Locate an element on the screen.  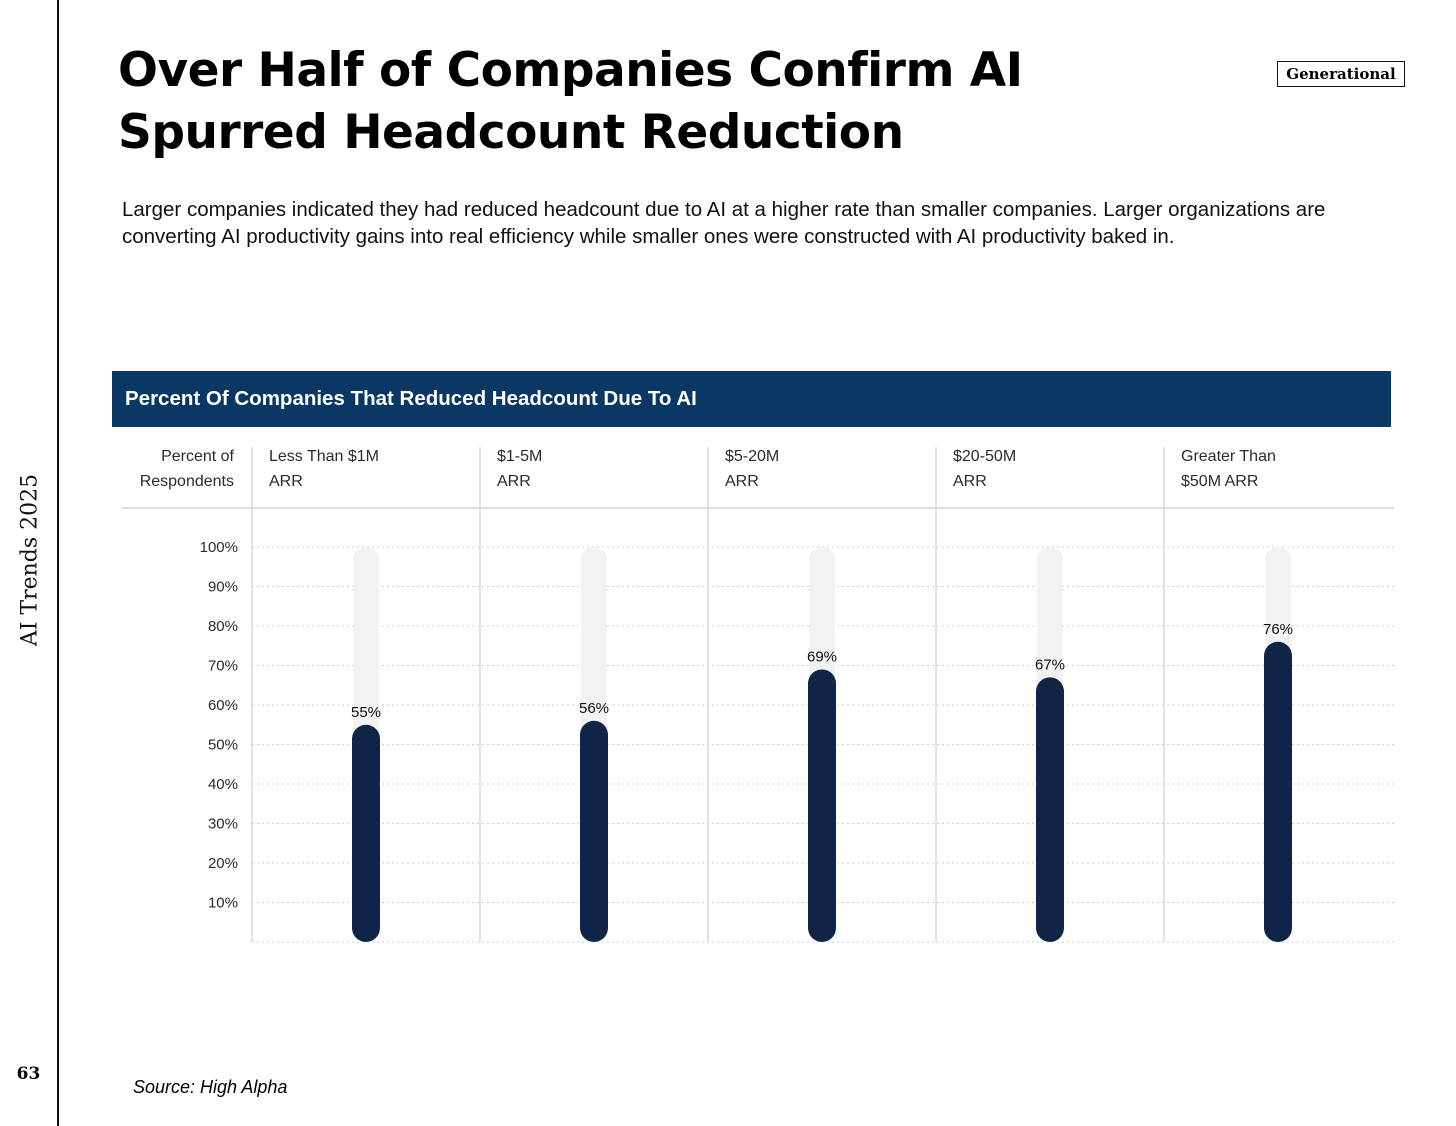
y-tick-label: 30% is located at coordinates (223, 824).